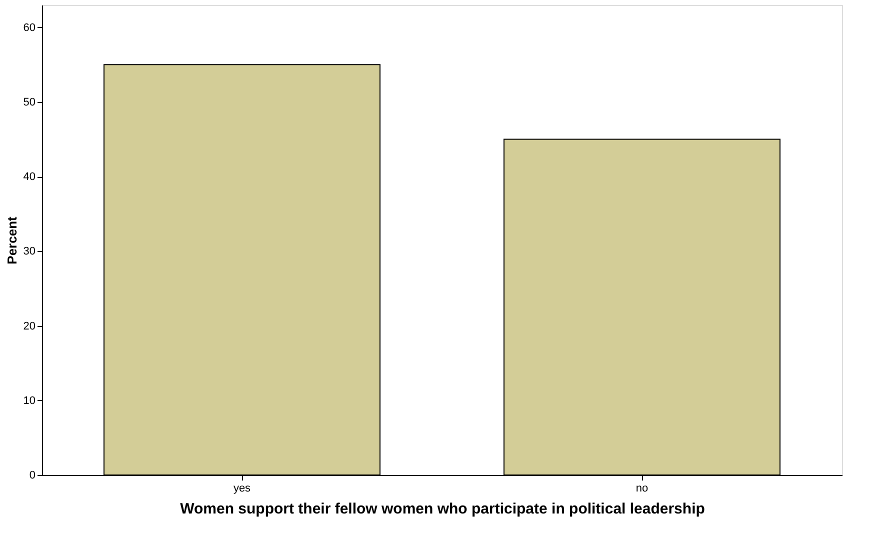  What do you see at coordinates (29, 177) in the screenshot?
I see `y-tick-label: 40` at bounding box center [29, 177].